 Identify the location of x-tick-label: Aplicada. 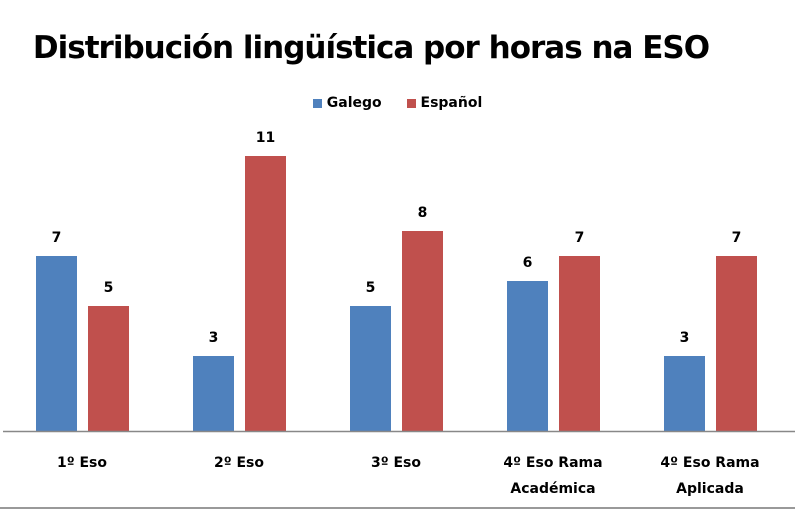
(710, 489).